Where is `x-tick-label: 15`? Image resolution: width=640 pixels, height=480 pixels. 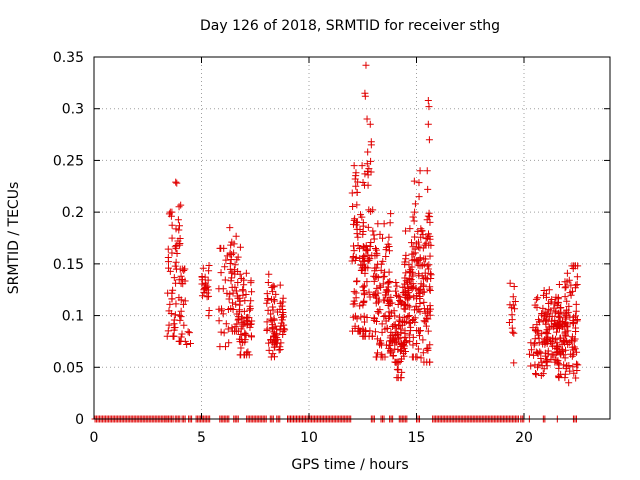
x-tick-label: 15 is located at coordinates (417, 438).